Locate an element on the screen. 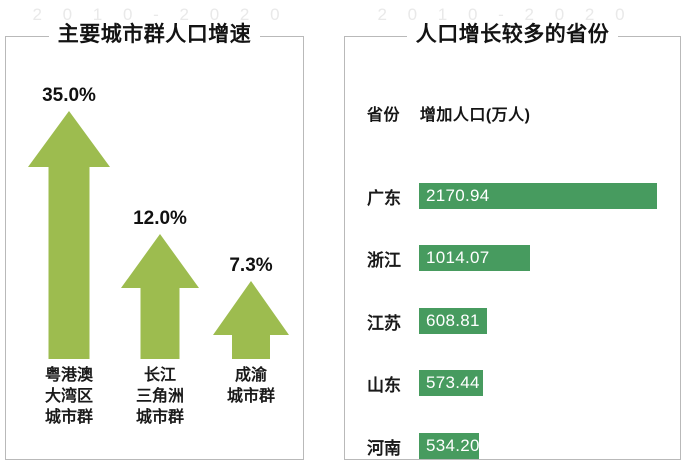 Image resolution: width=687 pixels, height=470 pixels. arrow-caption-line: 大湾区 is located at coordinates (68, 396).